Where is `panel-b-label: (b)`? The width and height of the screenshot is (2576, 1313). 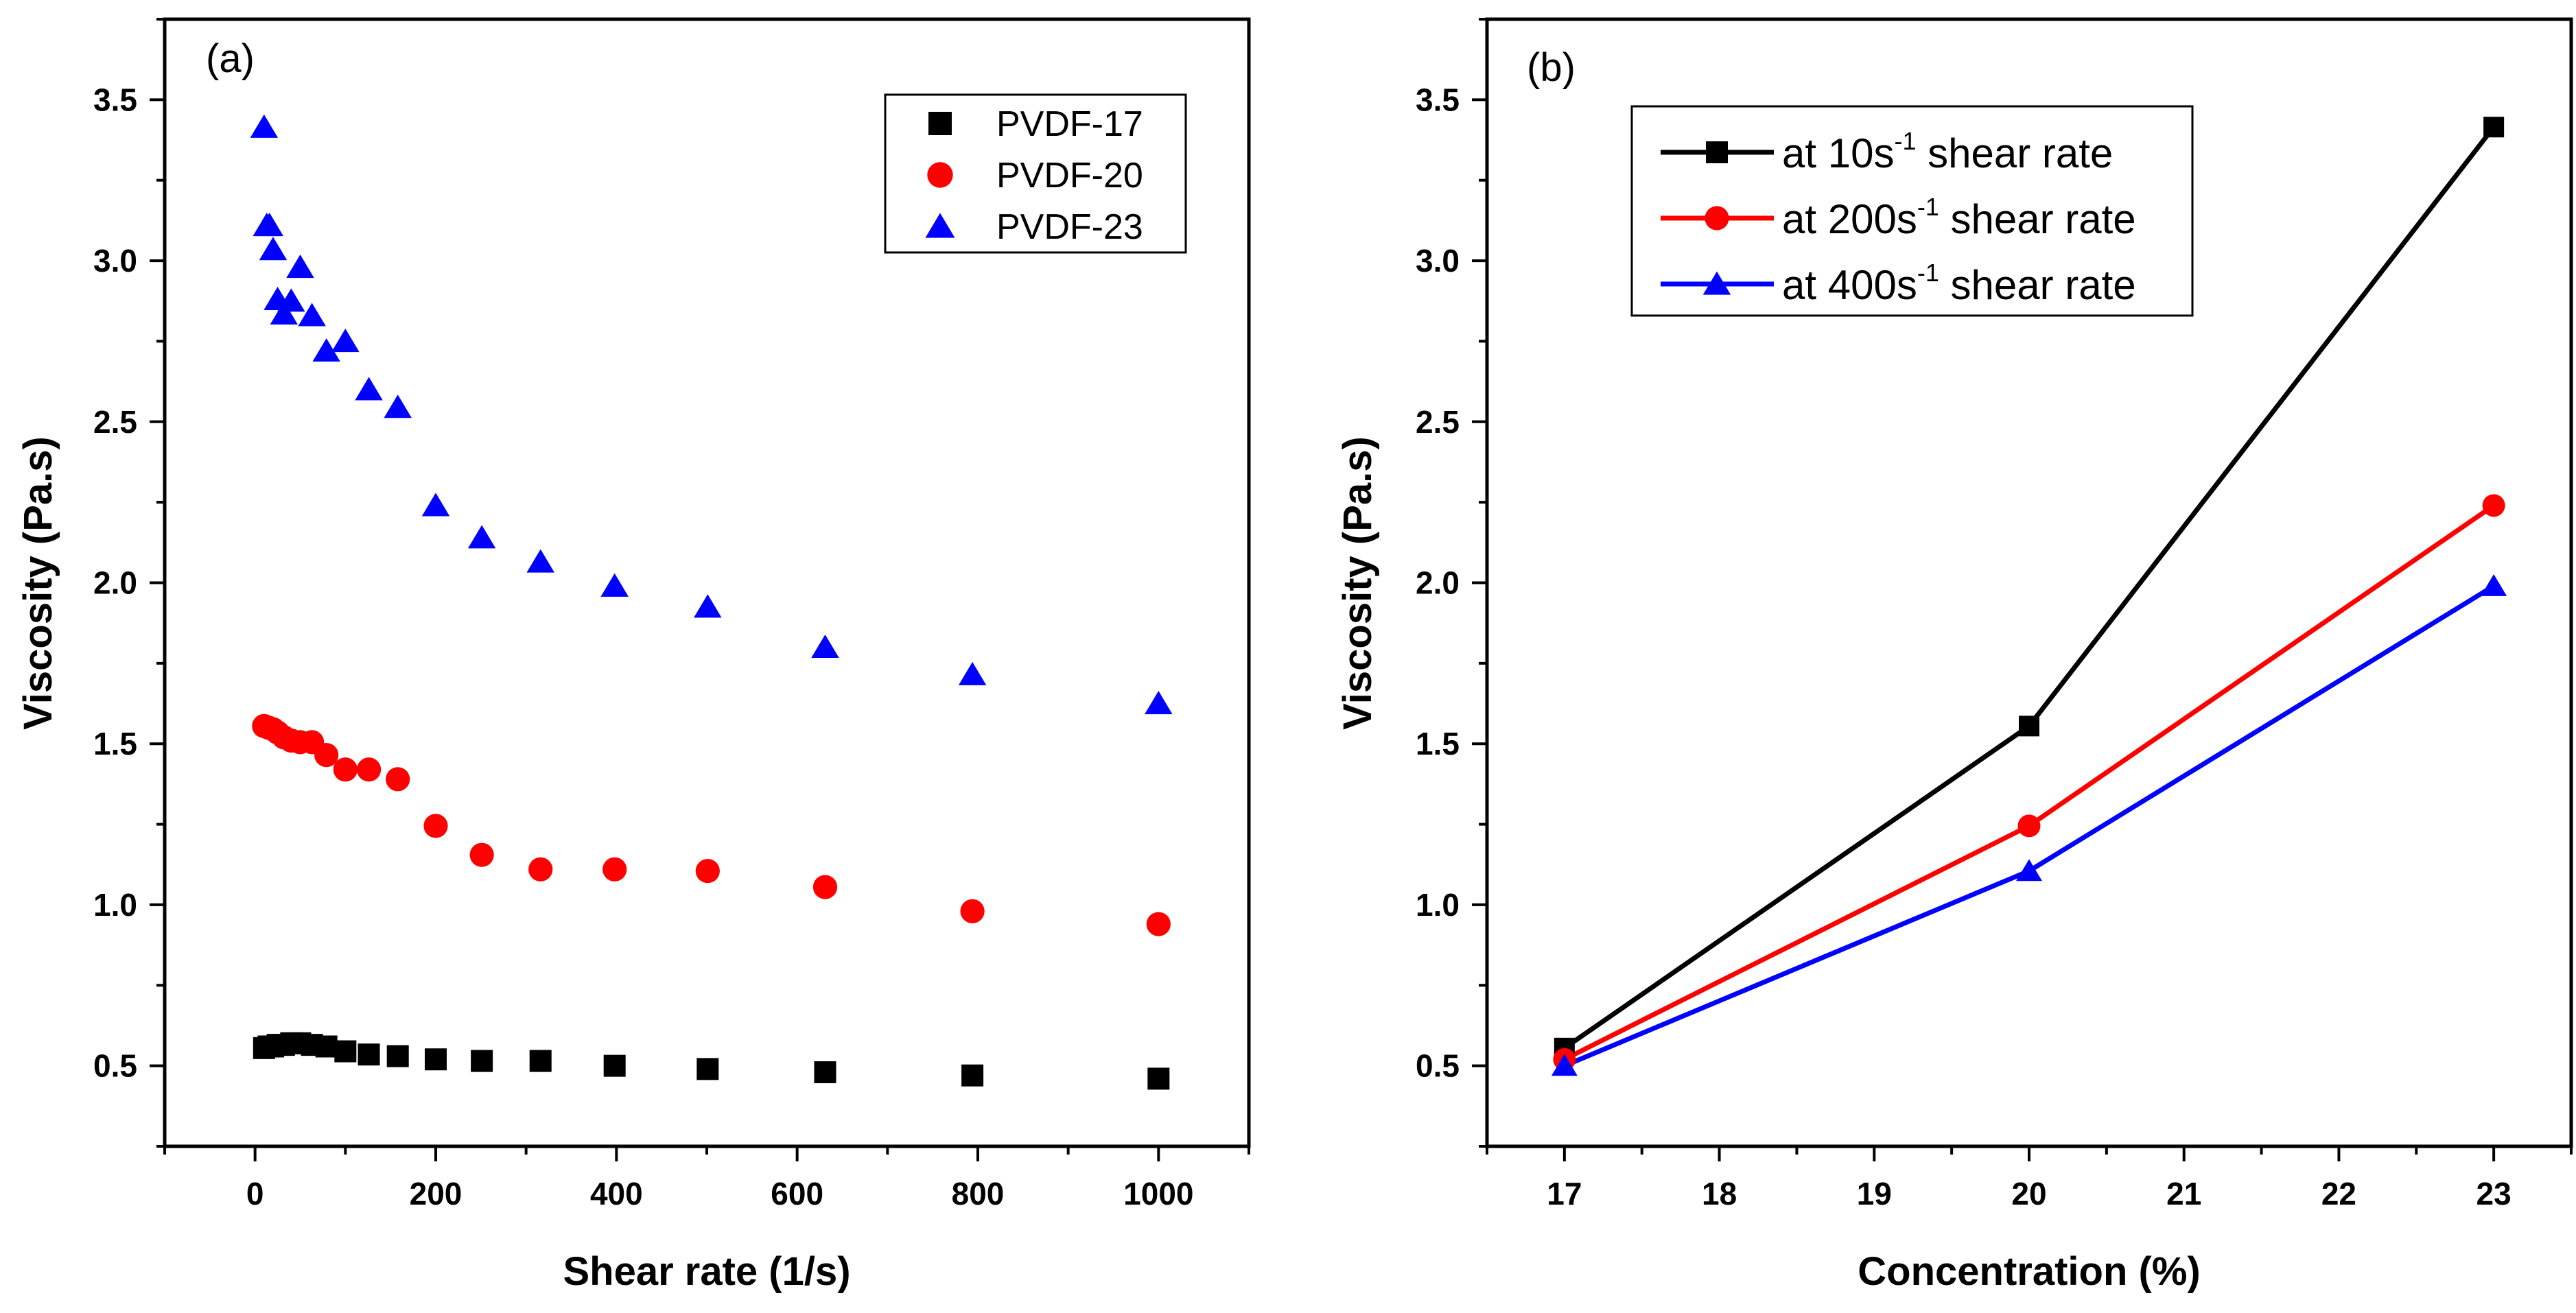 panel-b-label: (b) is located at coordinates (1551, 68).